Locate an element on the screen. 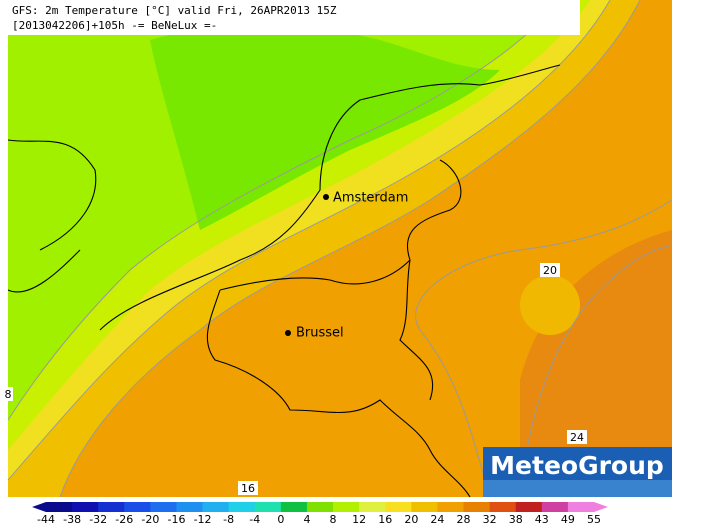 The image size is (725, 525). city-label: Brussel is located at coordinates (320, 333).